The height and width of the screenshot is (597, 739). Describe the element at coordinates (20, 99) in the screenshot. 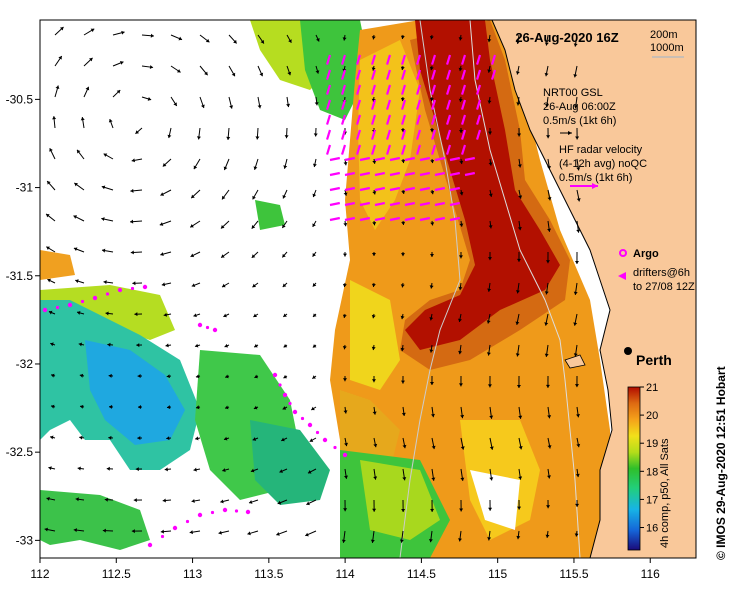

I see `y-tick-label: -30.5` at that location.